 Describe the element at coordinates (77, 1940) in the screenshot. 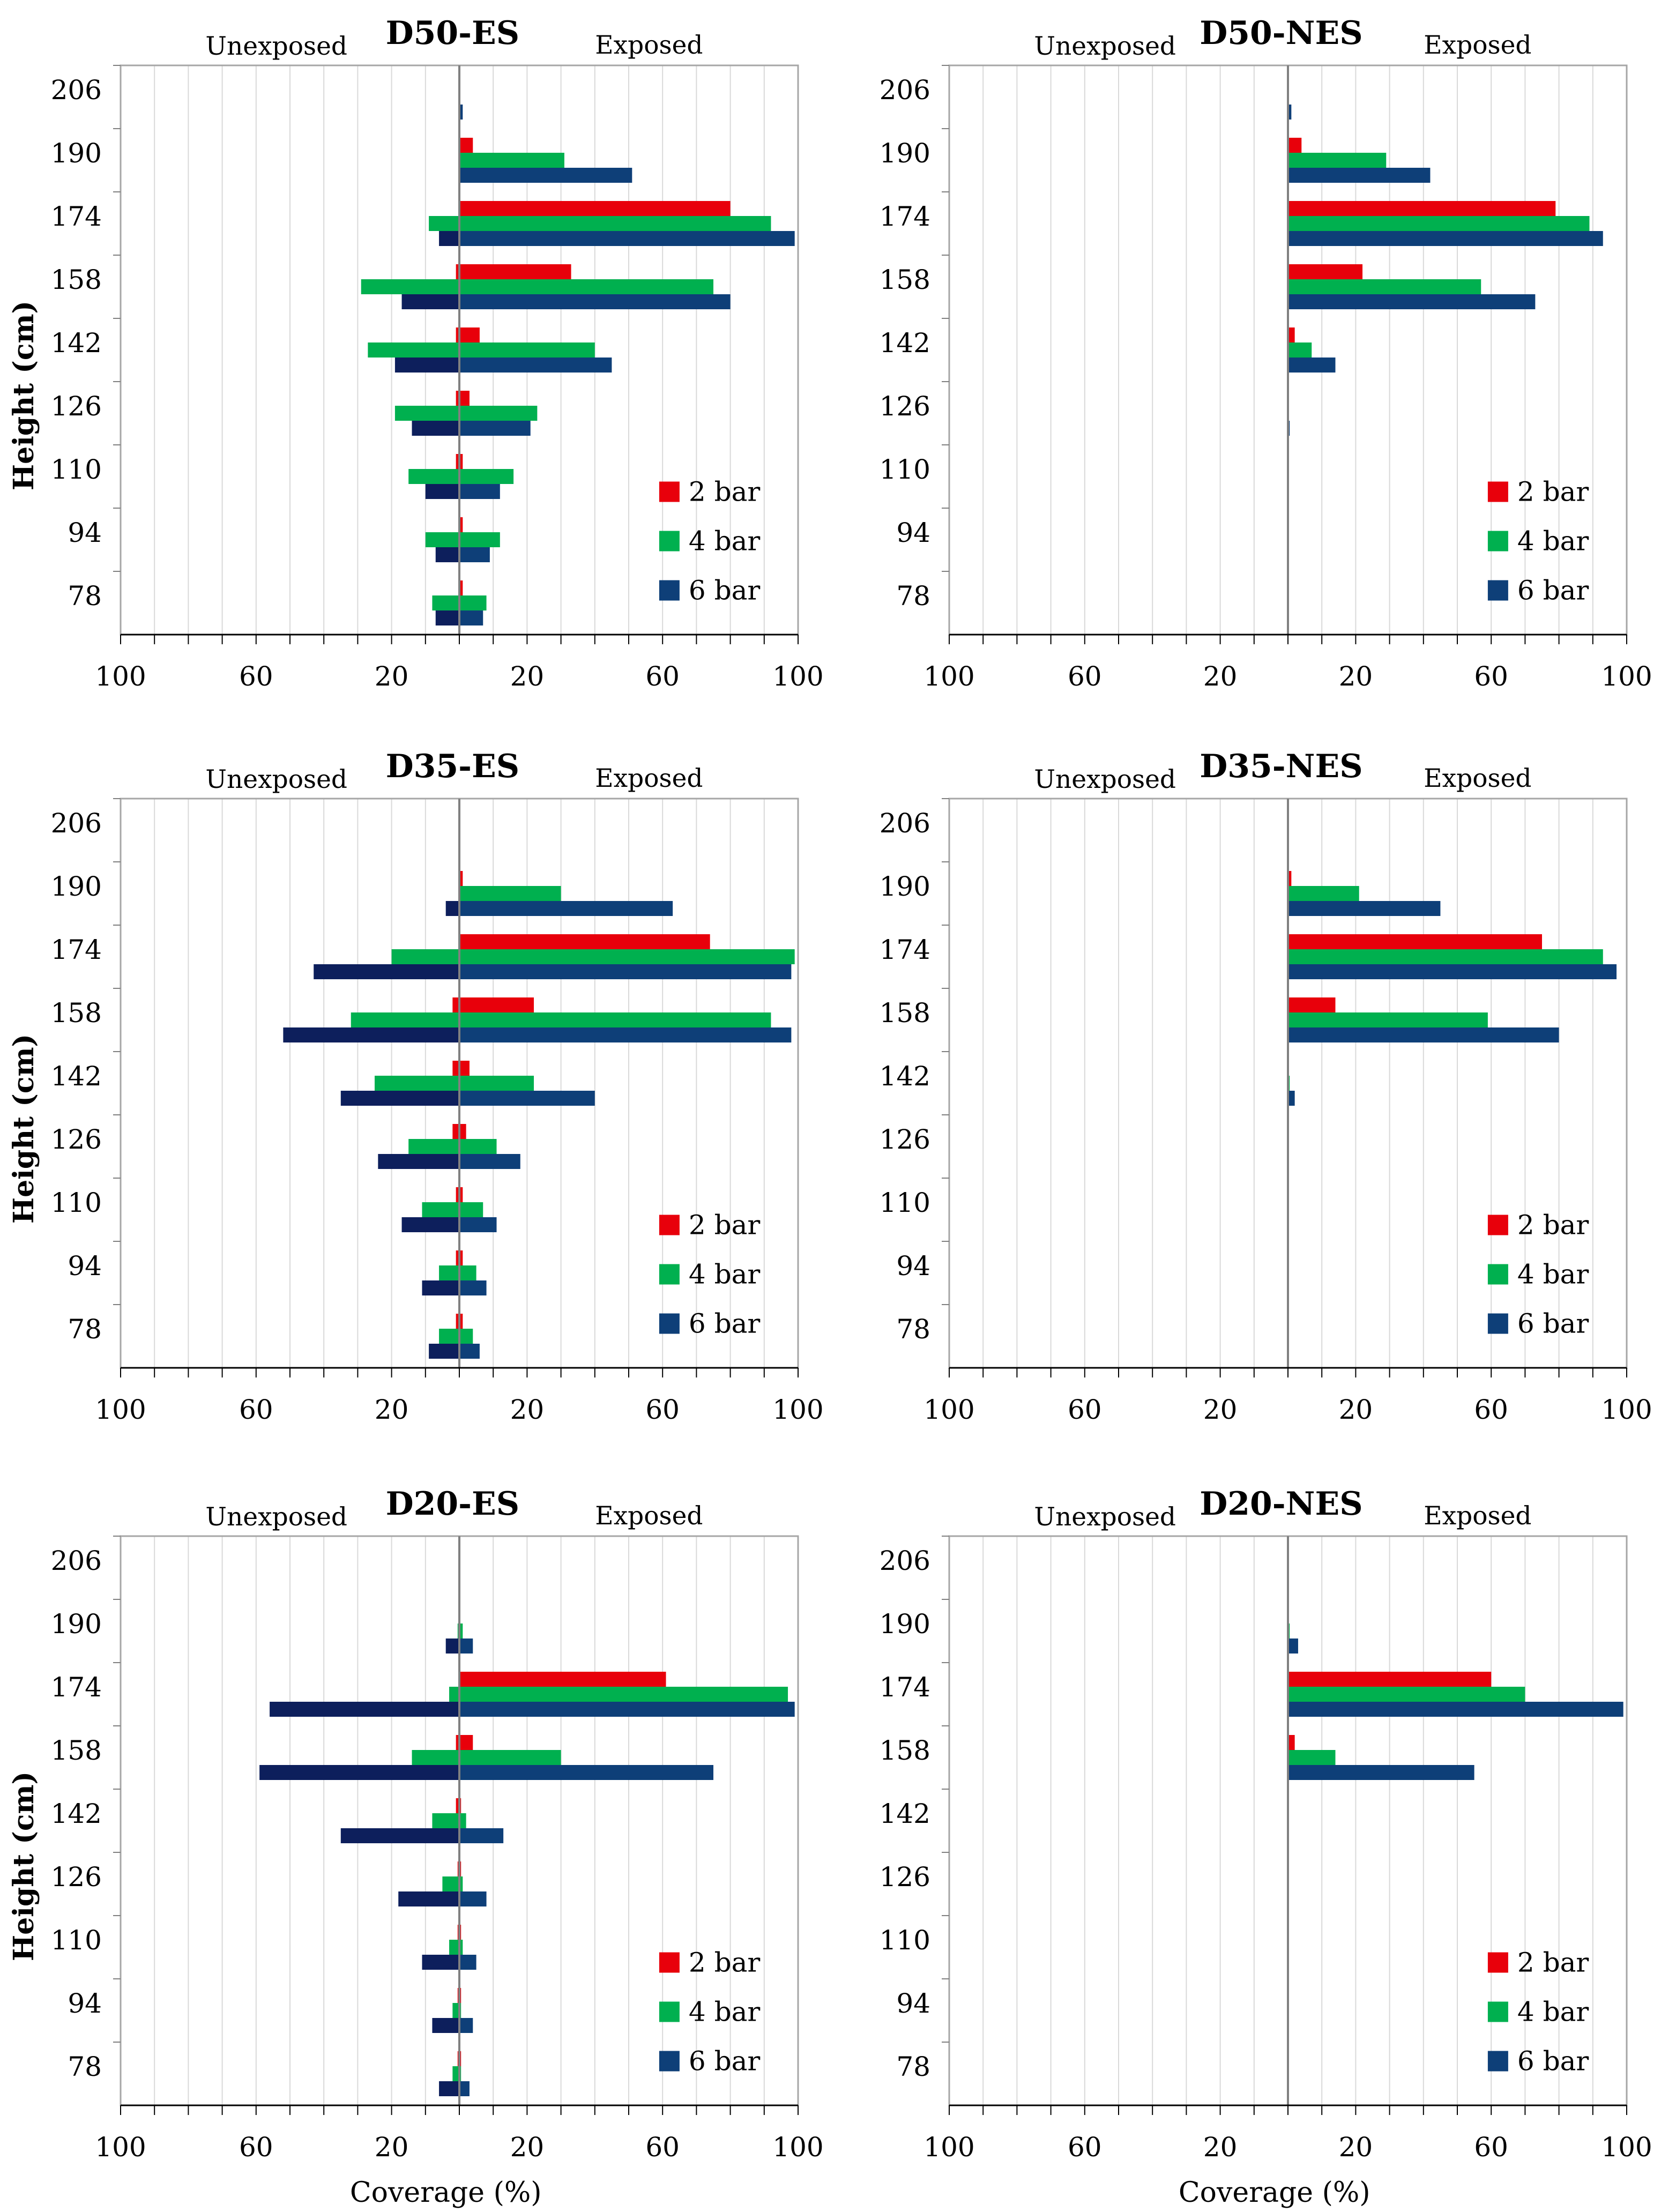

I see `y-tick-label: 110` at that location.